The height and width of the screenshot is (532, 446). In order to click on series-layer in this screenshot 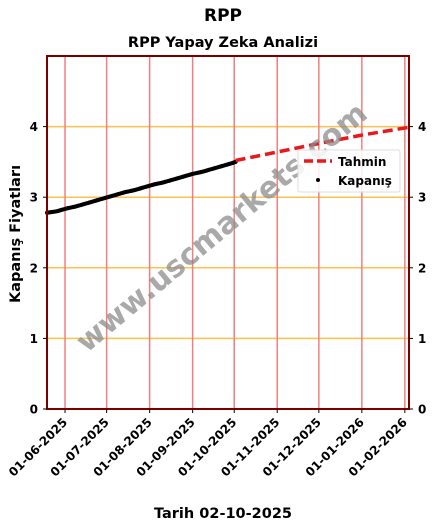, I will do `click(227, 170)`.